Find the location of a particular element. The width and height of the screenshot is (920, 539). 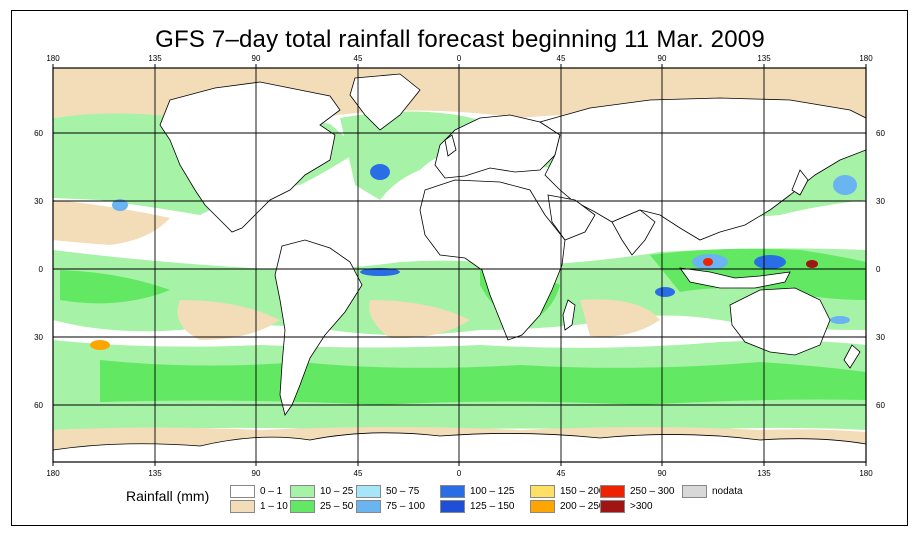

top-tick: 0 is located at coordinates (459, 58).